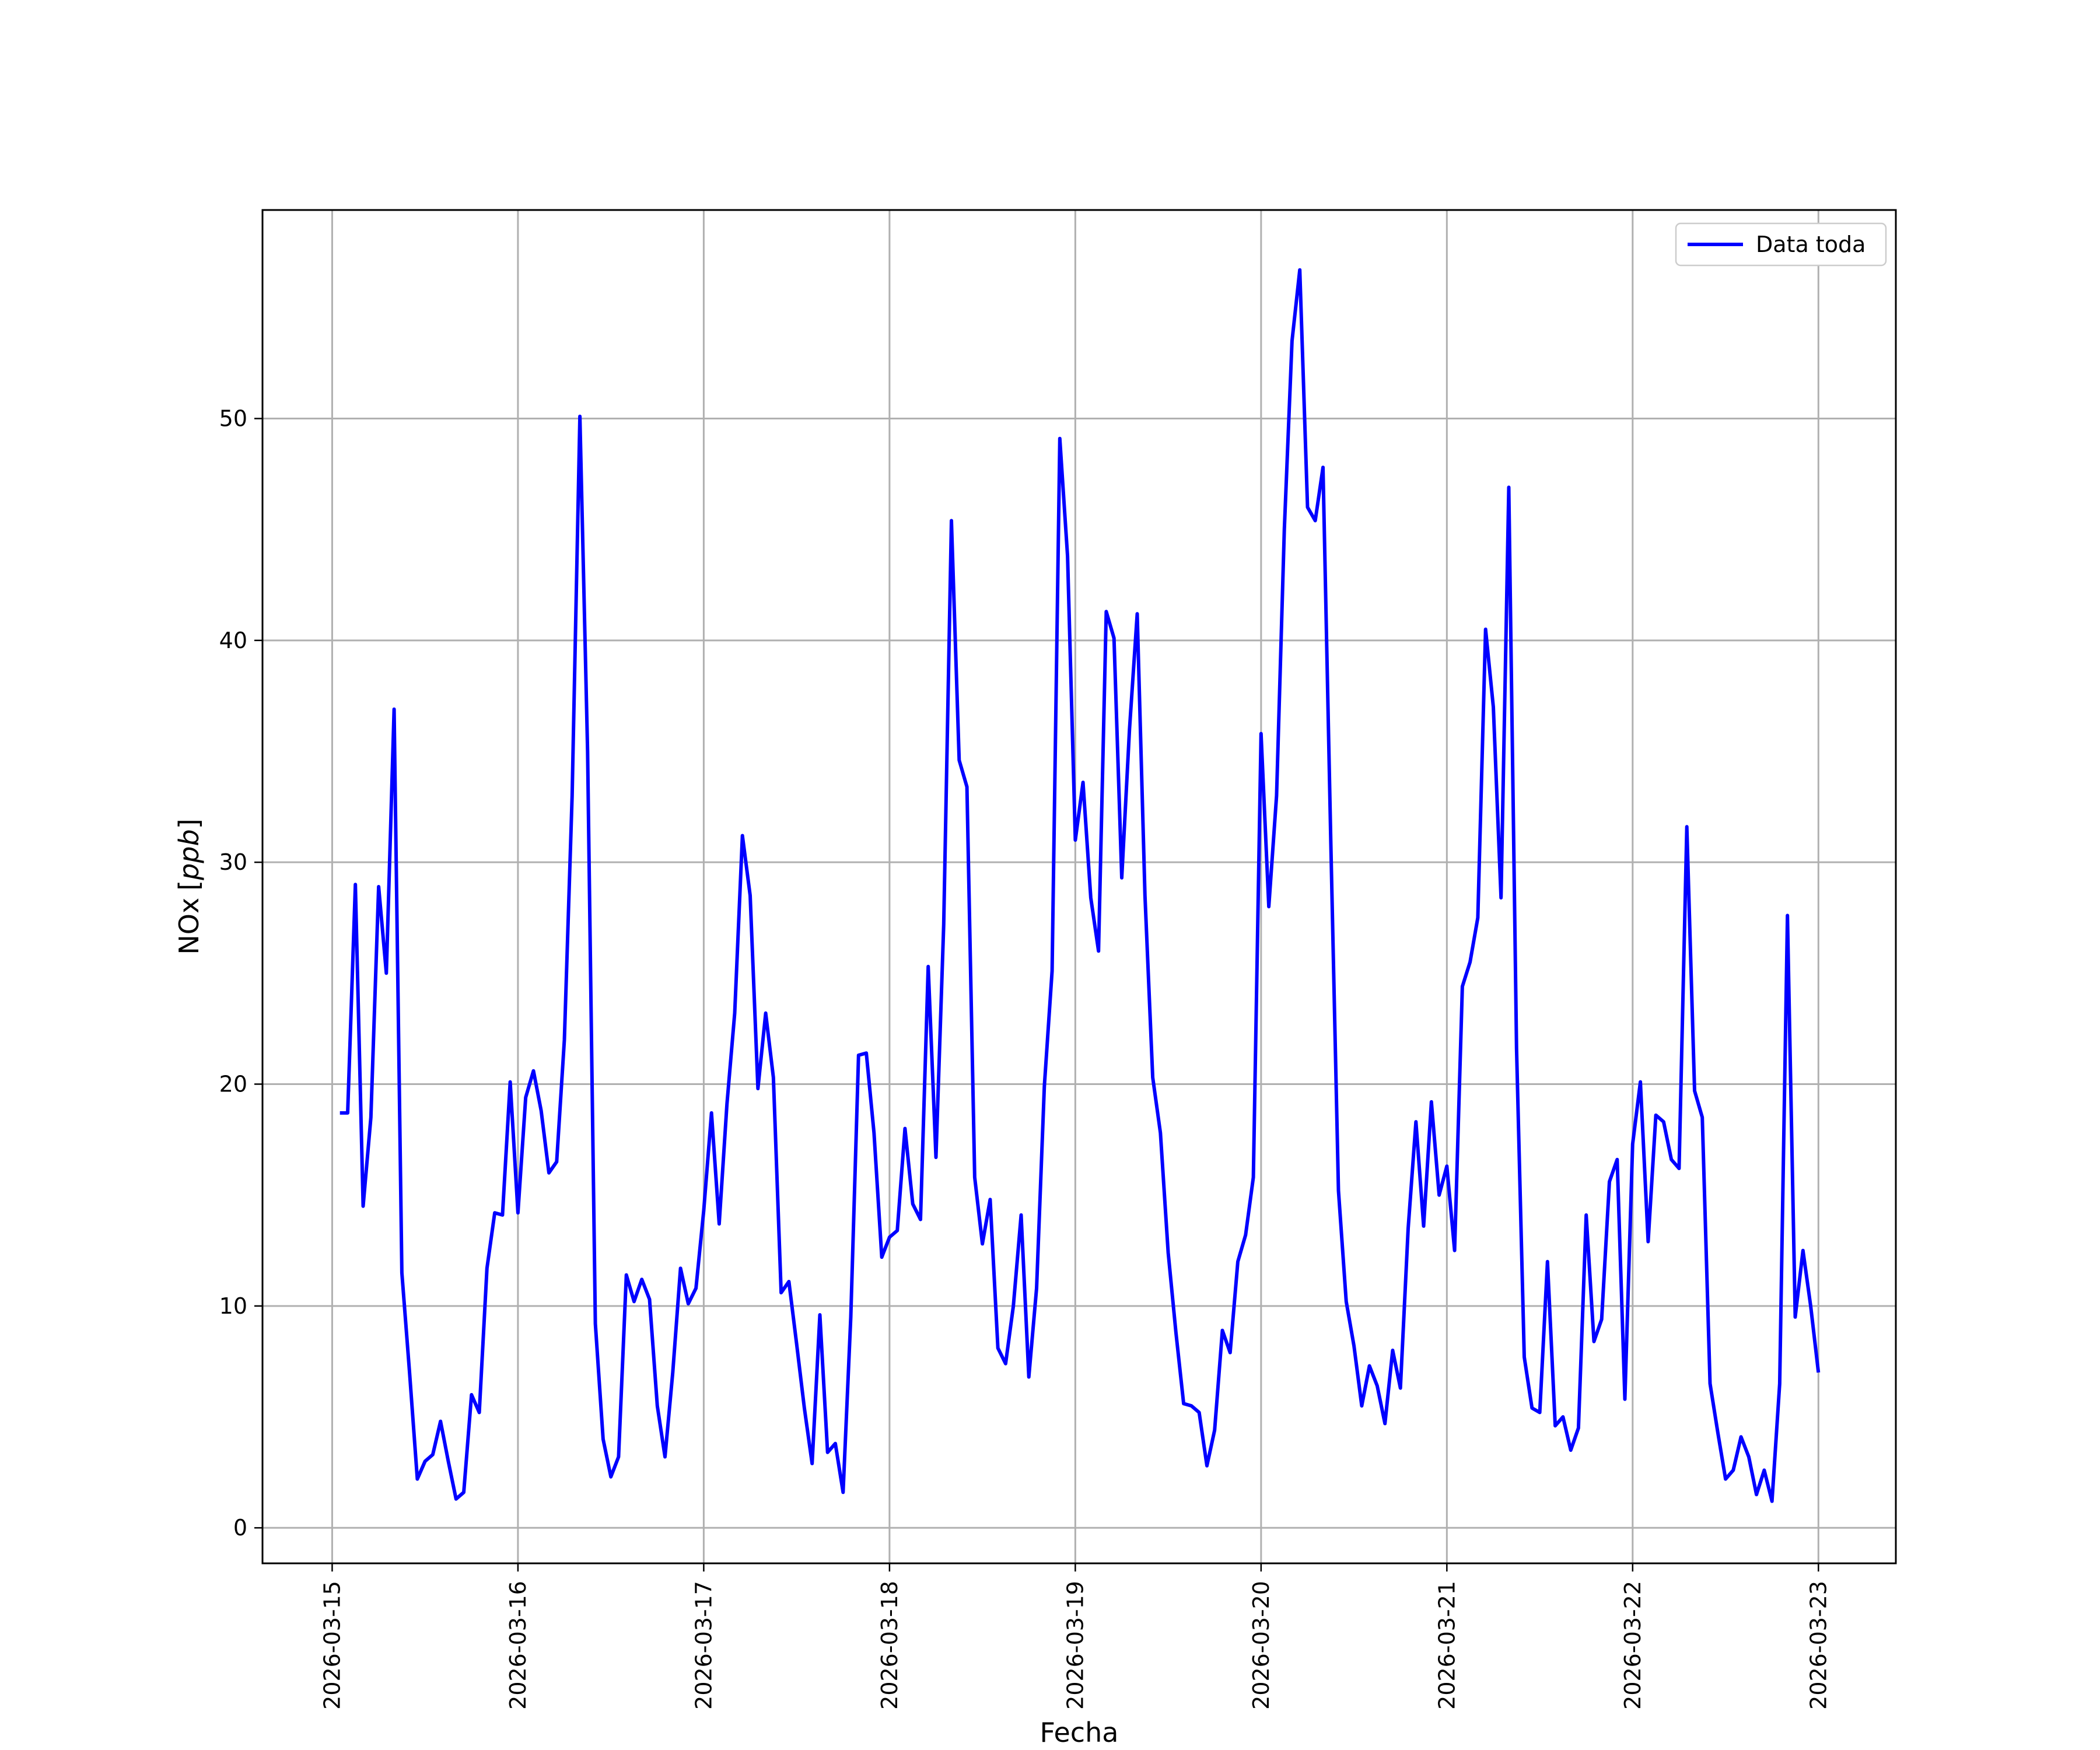 Image resolution: width=2100 pixels, height=1750 pixels. What do you see at coordinates (189, 855) in the screenshot?
I see `y-axis-title-unit: ppb` at bounding box center [189, 855].